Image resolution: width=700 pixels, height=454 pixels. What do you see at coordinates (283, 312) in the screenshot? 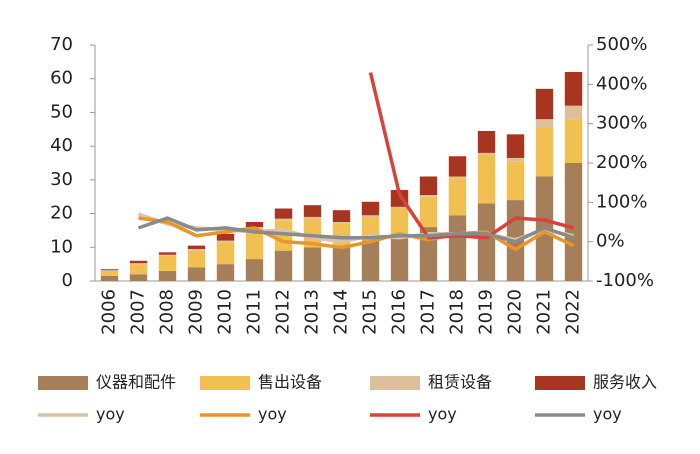
I see `x-tick-label: 2012` at bounding box center [283, 312].